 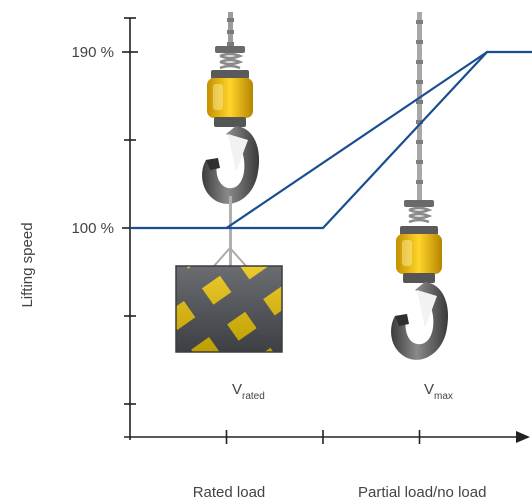 I want to click on y-axis-title: Lifting speed, so click(x=27, y=264).